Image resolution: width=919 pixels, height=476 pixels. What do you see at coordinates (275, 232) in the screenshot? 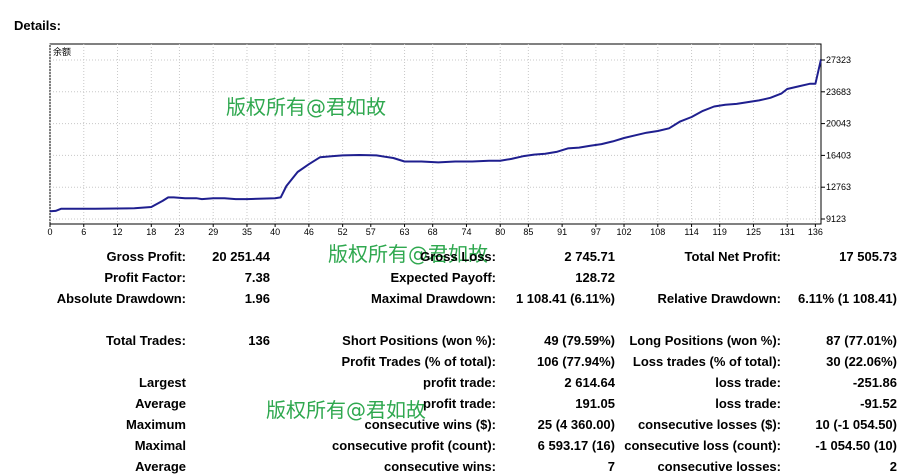
I see `x-tick-label: 40` at bounding box center [275, 232].